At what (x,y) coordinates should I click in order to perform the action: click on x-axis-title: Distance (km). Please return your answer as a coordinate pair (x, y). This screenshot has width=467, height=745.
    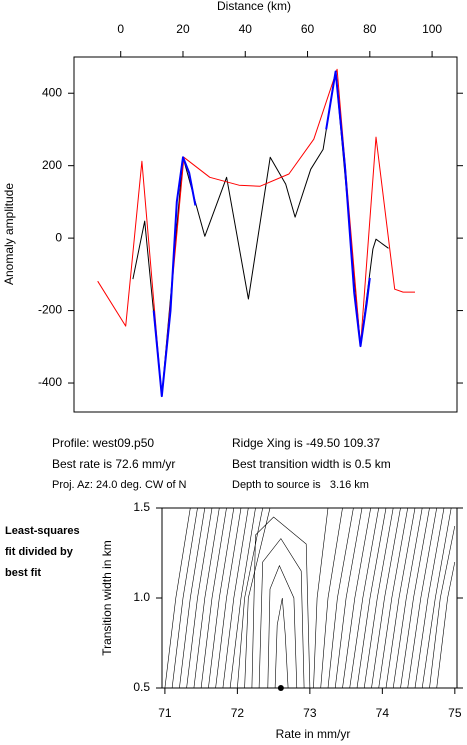
    Looking at the image, I should click on (254, 6).